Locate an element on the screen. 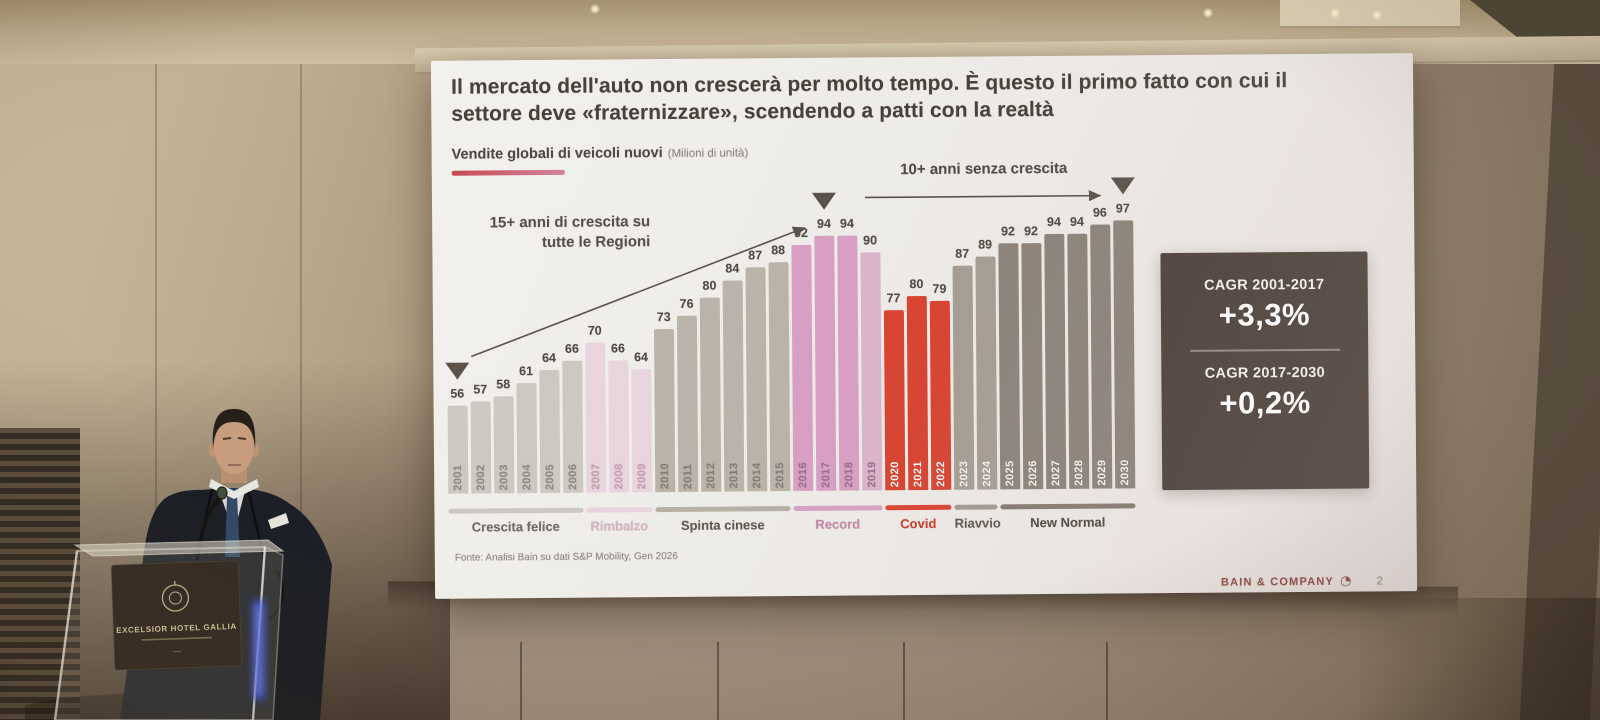  chart-subtitle-unit: (Milioni di unità) is located at coordinates (708, 154).